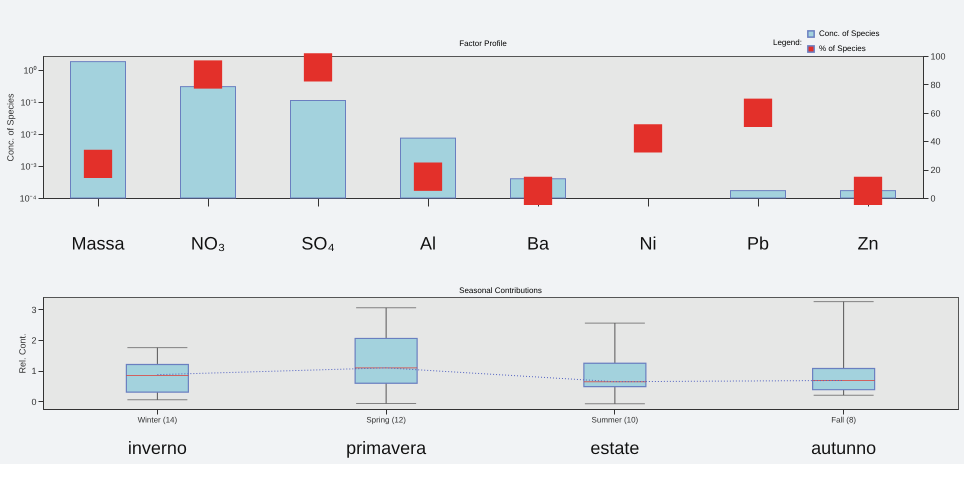 Image resolution: width=978 pixels, height=477 pixels. Describe the element at coordinates (29, 70) in the screenshot. I see `y-tick-label: 10⁰` at that location.